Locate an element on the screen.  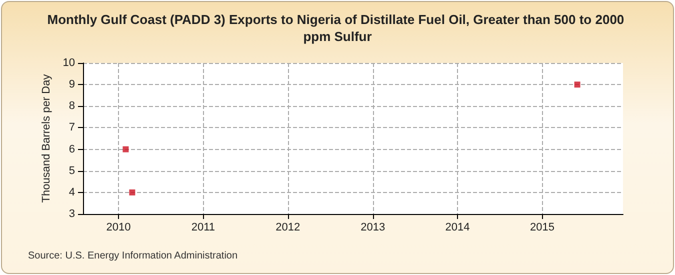
y-tick-label: 3 is located at coordinates (71, 214).